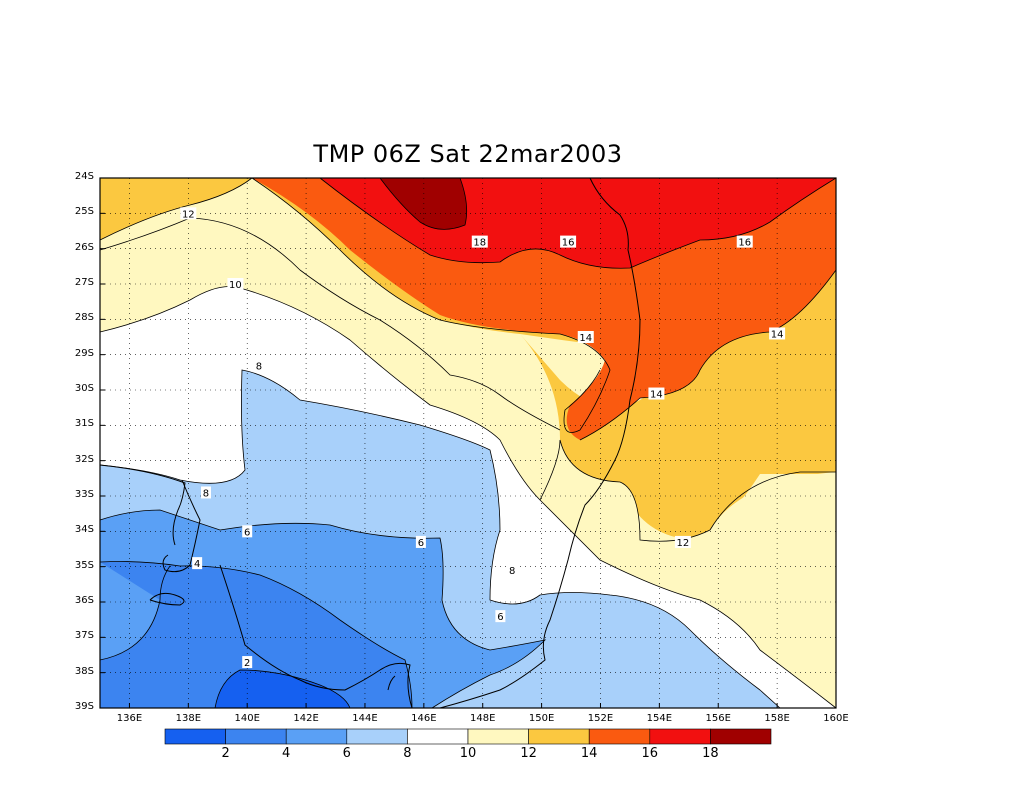  What do you see at coordinates (84, 459) in the screenshot?
I see `lat-tick-label: 32S` at bounding box center [84, 459].